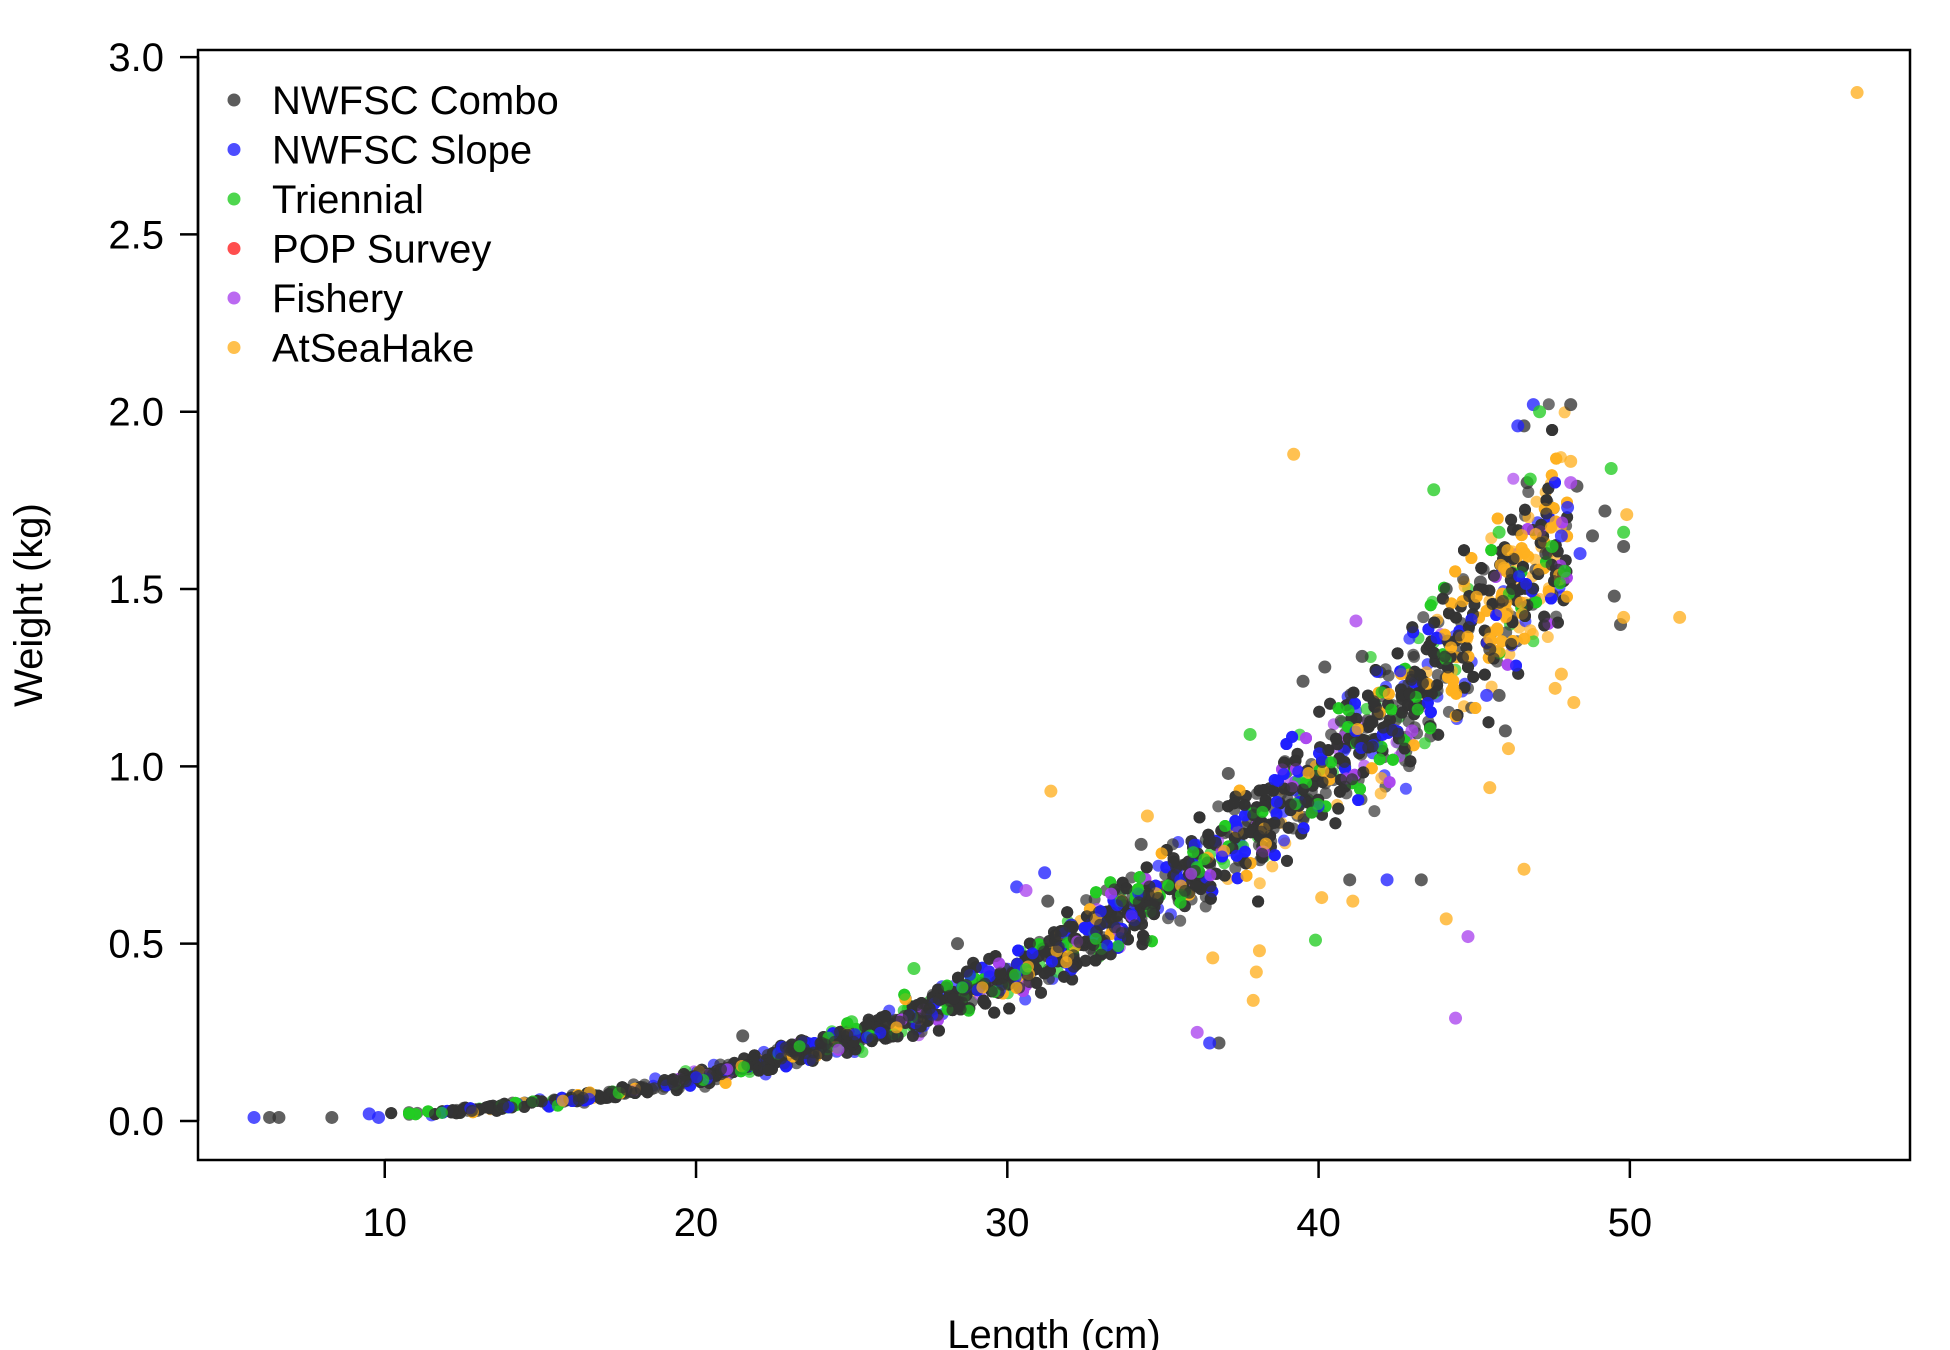 The image size is (1950, 1350). Describe the element at coordinates (1318, 1223) in the screenshot. I see `x-tick-label: 40` at that location.